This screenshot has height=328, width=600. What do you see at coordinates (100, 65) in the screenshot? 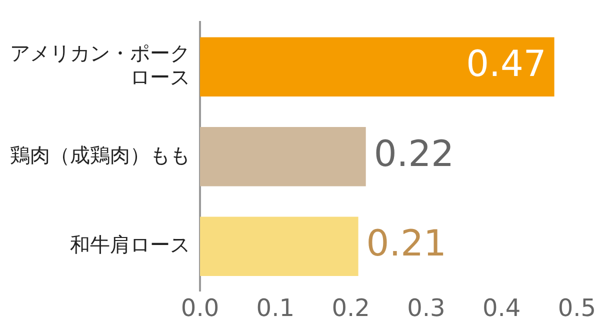
I see `y-tick-label: アメリカン・ポークロース` at bounding box center [100, 65].